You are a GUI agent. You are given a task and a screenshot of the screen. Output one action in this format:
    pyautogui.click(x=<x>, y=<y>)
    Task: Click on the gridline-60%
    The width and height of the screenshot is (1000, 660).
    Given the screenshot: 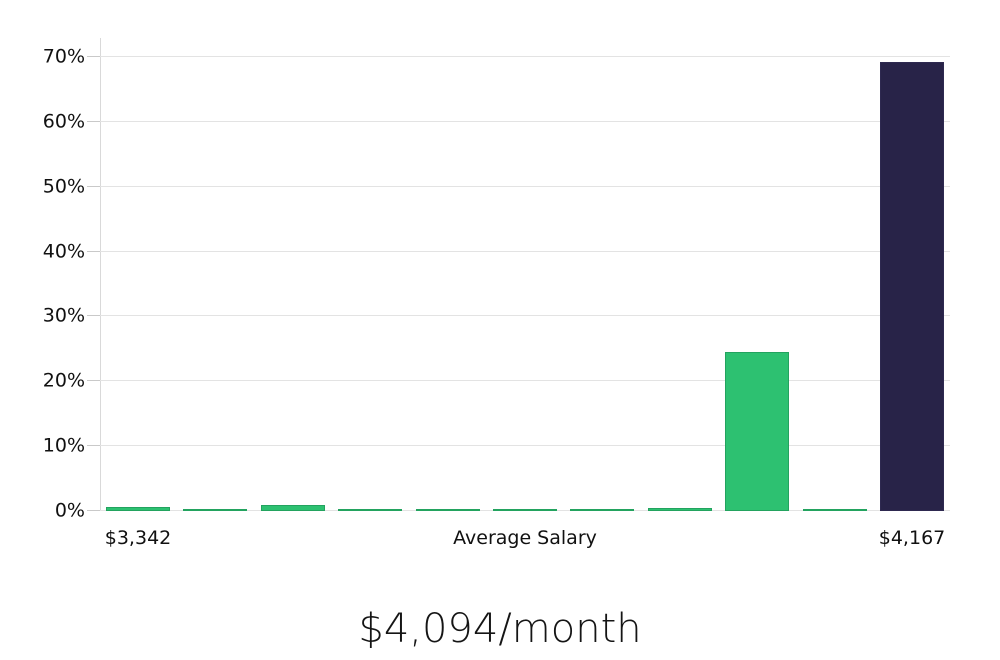 What is the action you would take?
    pyautogui.click(x=525, y=121)
    